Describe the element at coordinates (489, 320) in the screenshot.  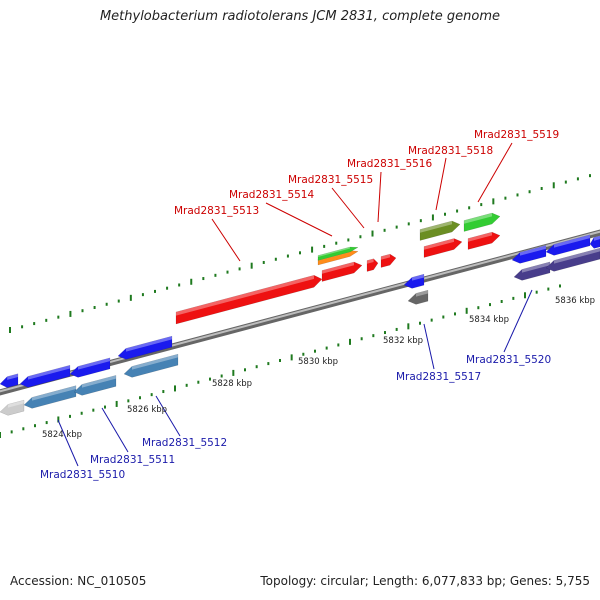
I see `kbp-tick-label: 5834 kbp` at that location.